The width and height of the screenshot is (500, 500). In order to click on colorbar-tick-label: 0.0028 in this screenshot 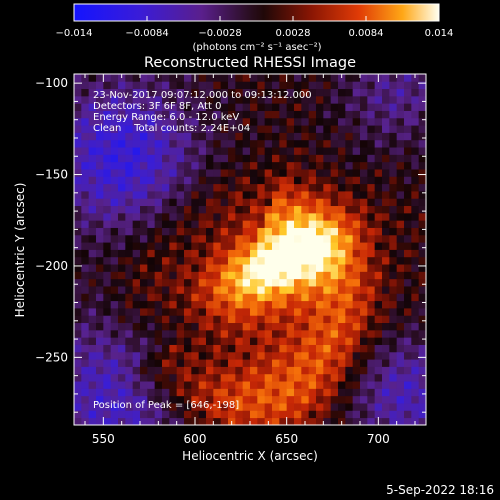, I will do `click(293, 33)`.